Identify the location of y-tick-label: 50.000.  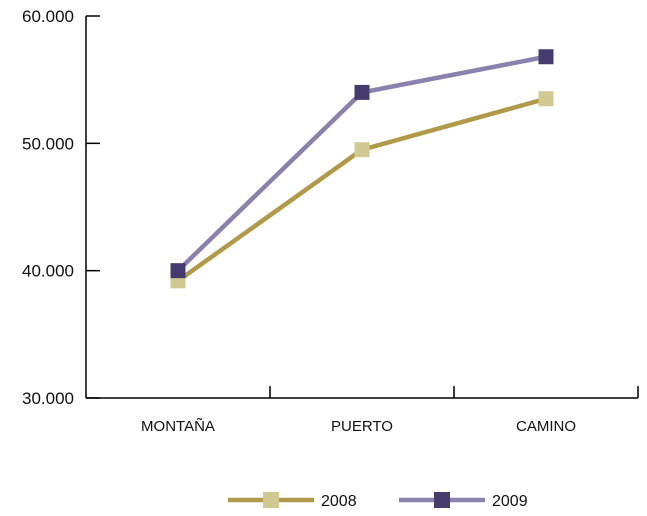
(48, 143).